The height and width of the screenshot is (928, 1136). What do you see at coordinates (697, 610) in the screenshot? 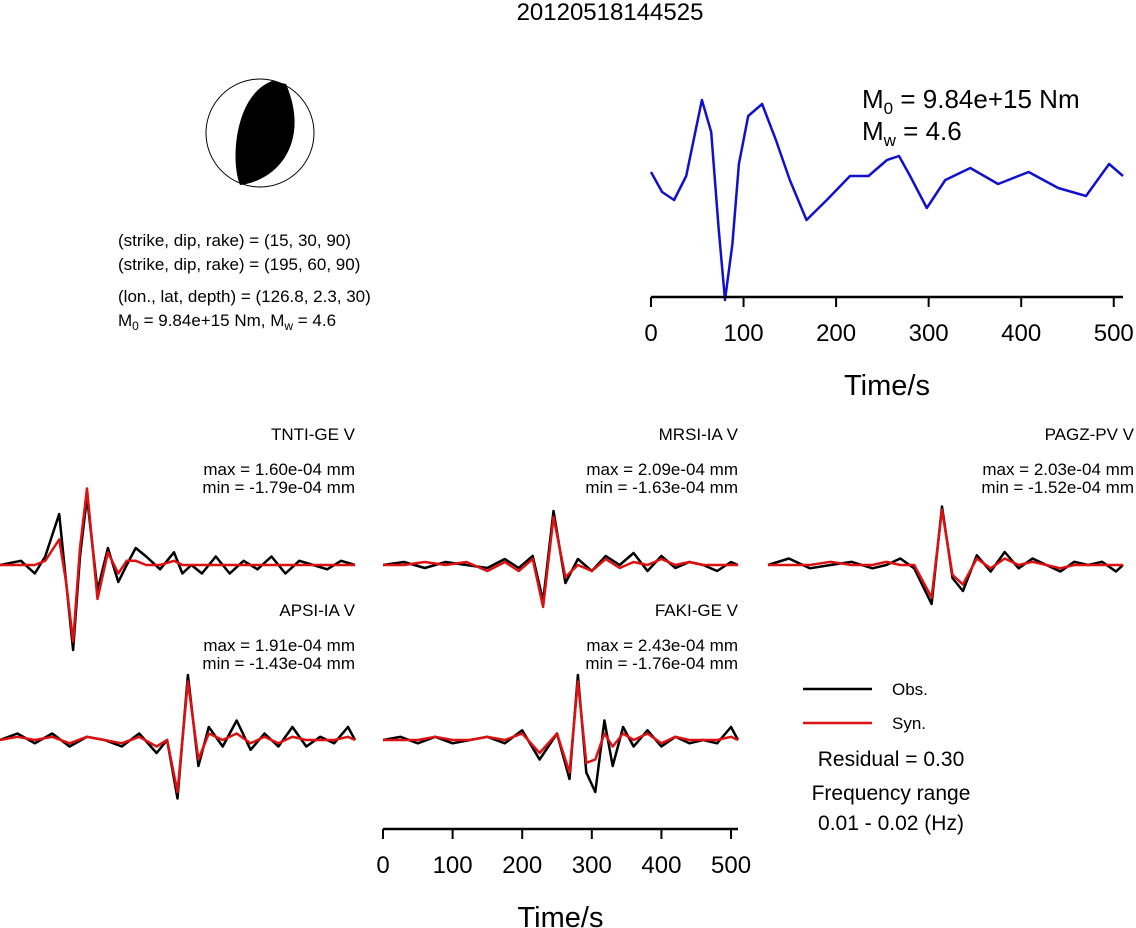
I see `station-5-name: FAKI-GE V` at bounding box center [697, 610].